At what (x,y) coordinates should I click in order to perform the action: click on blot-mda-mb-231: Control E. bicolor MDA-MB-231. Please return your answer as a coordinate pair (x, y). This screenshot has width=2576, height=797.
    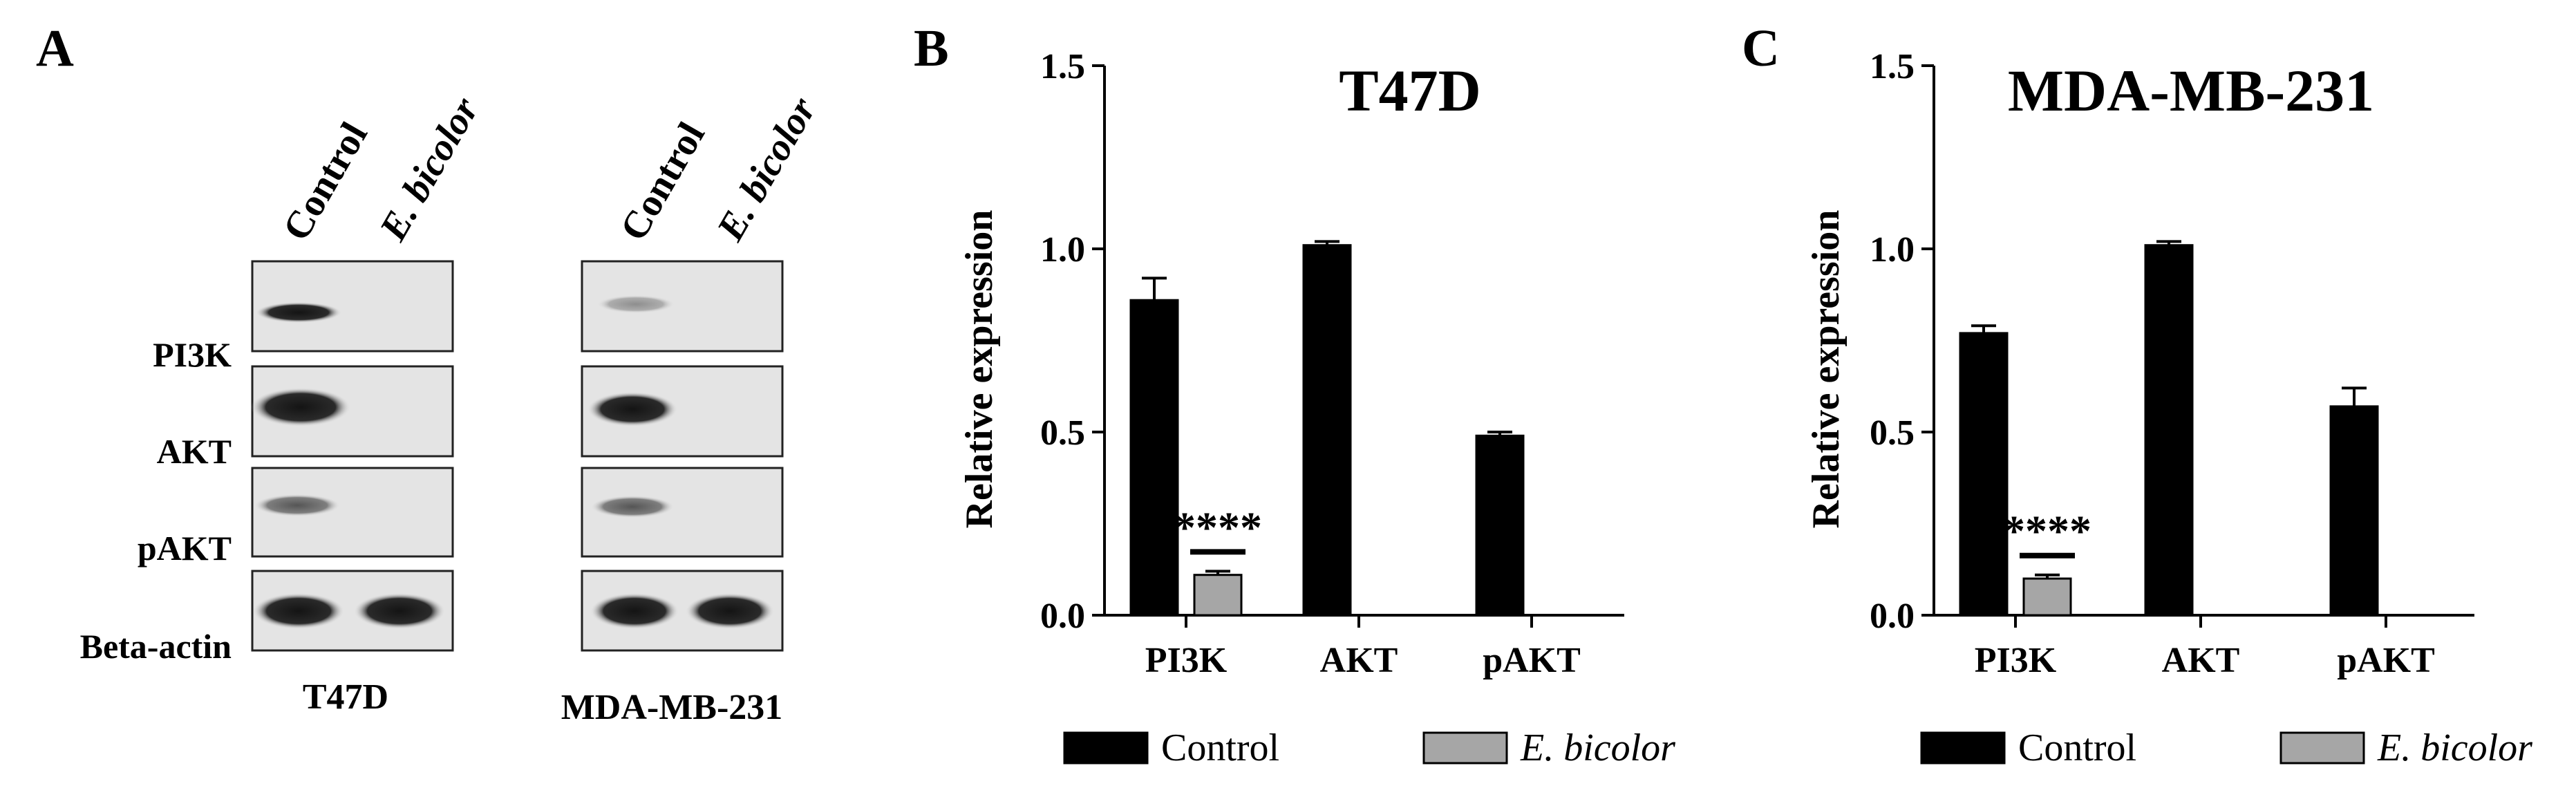
    Looking at the image, I should click on (693, 409).